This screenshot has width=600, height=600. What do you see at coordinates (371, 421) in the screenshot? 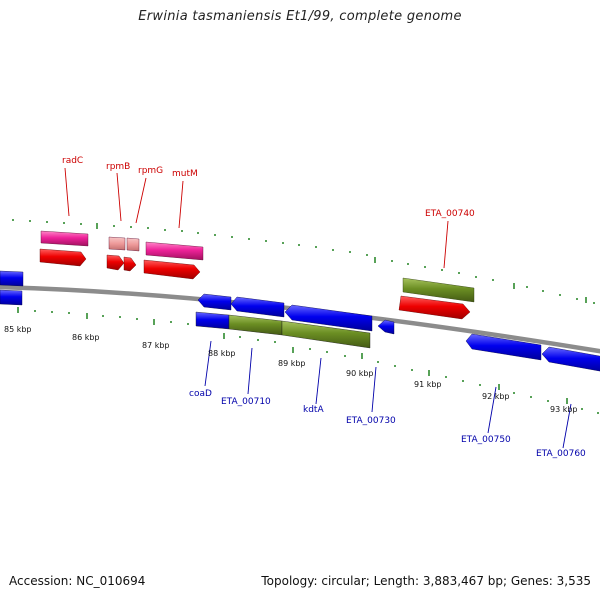
I see `gene-label: ETA_00730` at bounding box center [371, 421].